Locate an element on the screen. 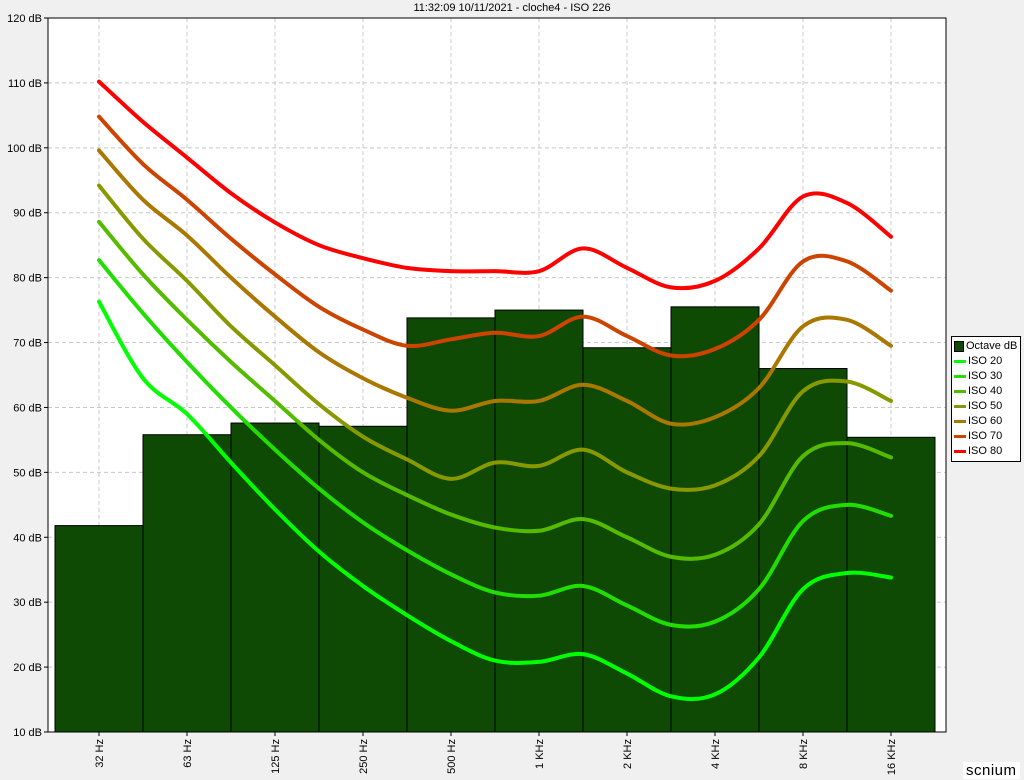 Image resolution: width=1024 pixels, height=780 pixels. legend-item: ISO 80 is located at coordinates (986, 451).